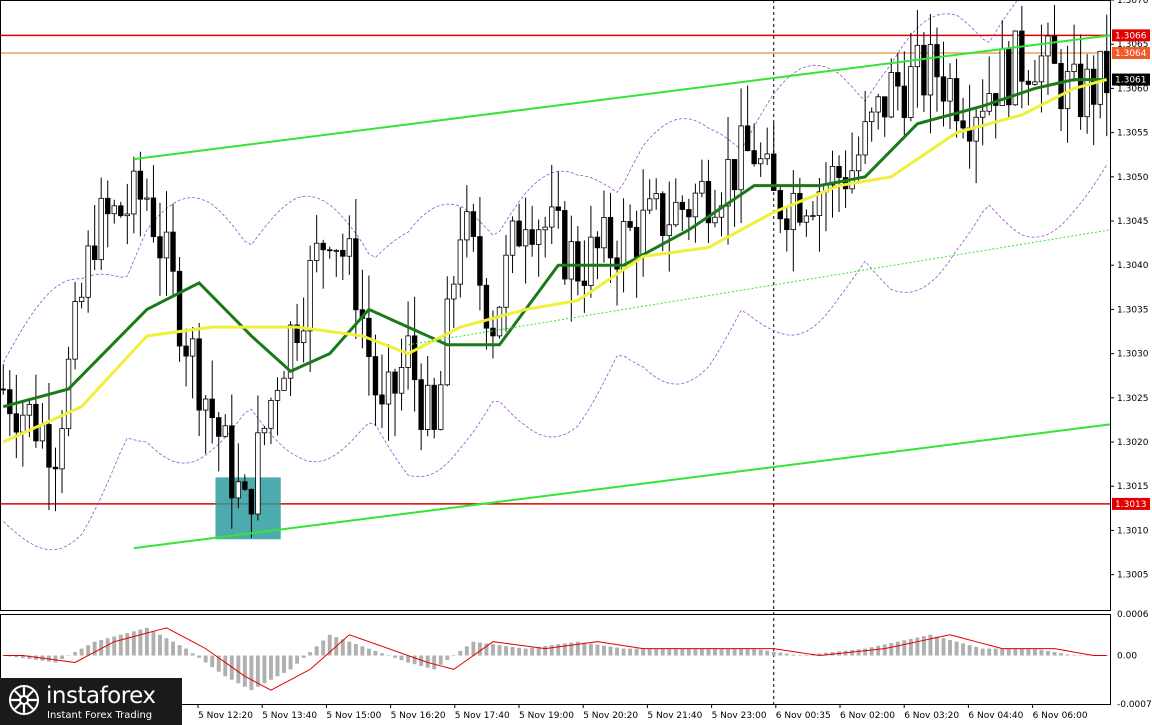  What do you see at coordinates (1060, 716) in the screenshot?
I see `x-tick-label-13: 6 Nov 06:00` at bounding box center [1060, 716].